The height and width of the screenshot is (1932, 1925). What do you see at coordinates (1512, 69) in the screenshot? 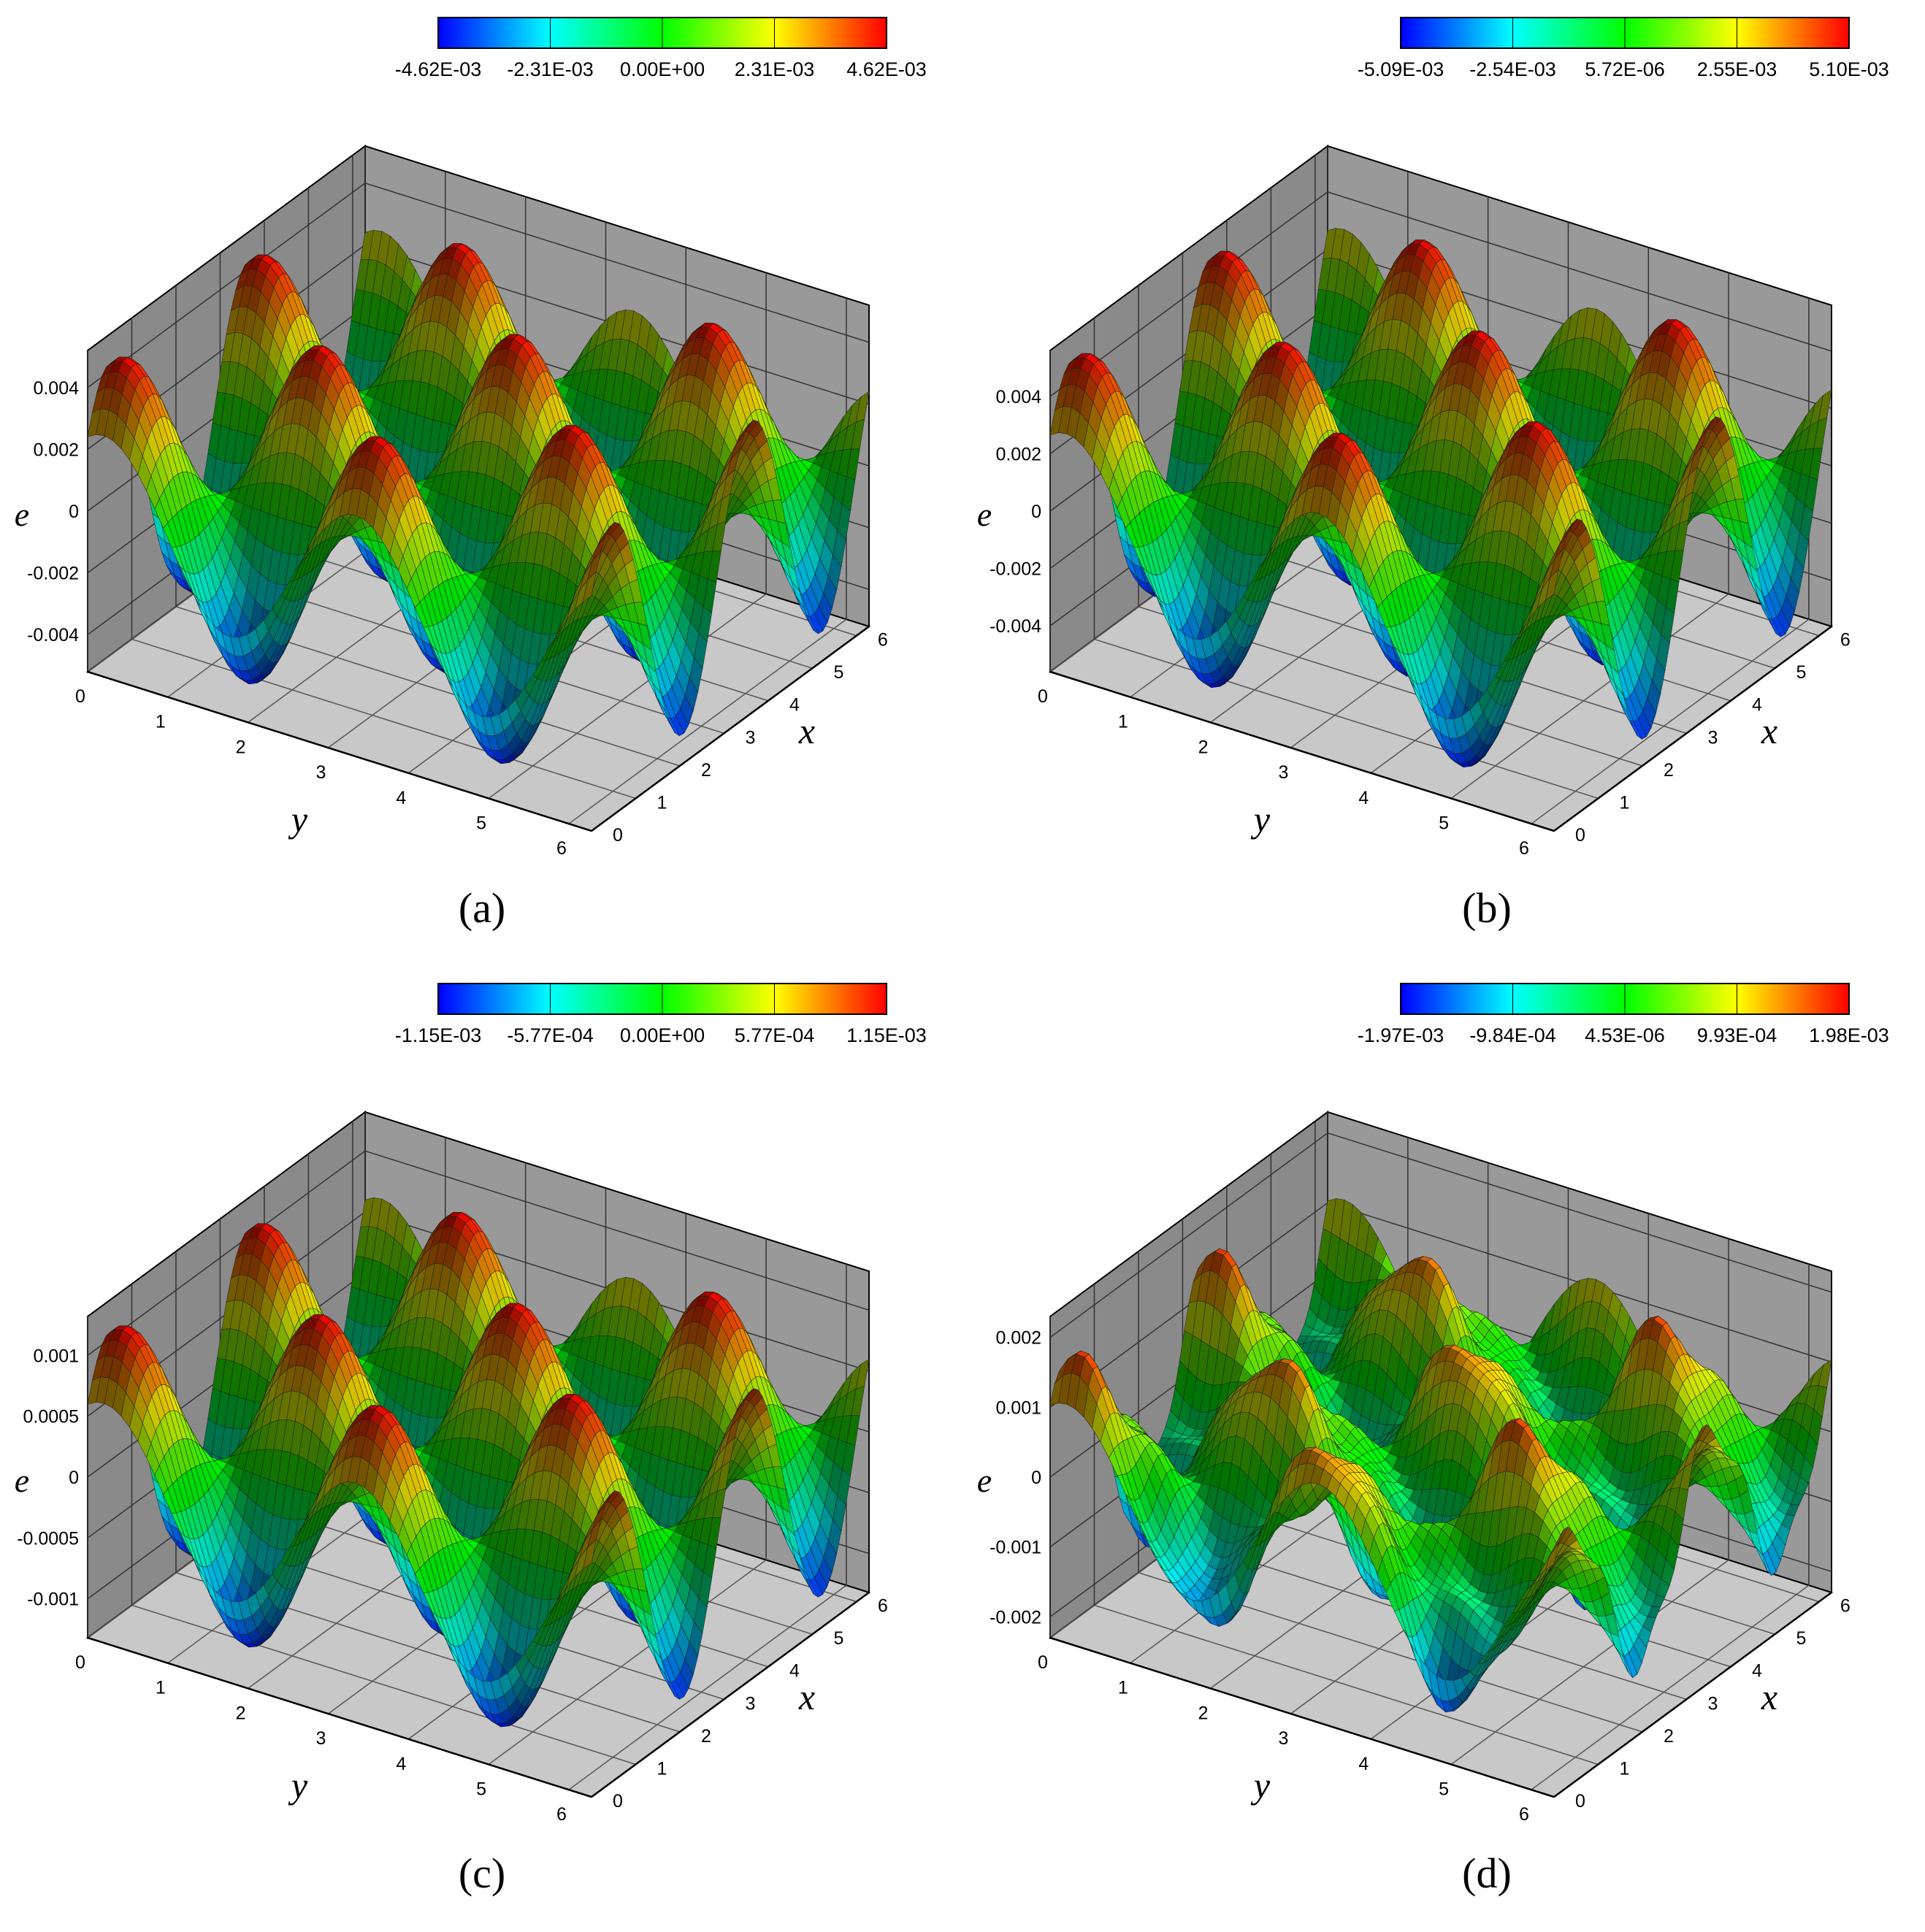
I see `colorbar-label: -2.54E-03` at bounding box center [1512, 69].